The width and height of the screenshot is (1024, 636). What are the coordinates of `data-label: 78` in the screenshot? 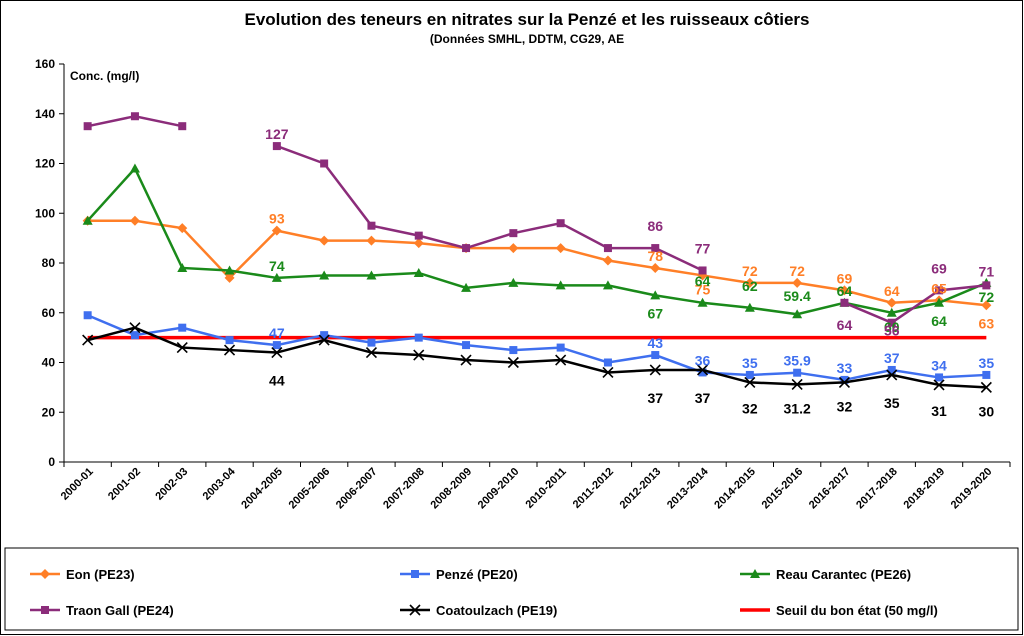 It's located at (655, 256).